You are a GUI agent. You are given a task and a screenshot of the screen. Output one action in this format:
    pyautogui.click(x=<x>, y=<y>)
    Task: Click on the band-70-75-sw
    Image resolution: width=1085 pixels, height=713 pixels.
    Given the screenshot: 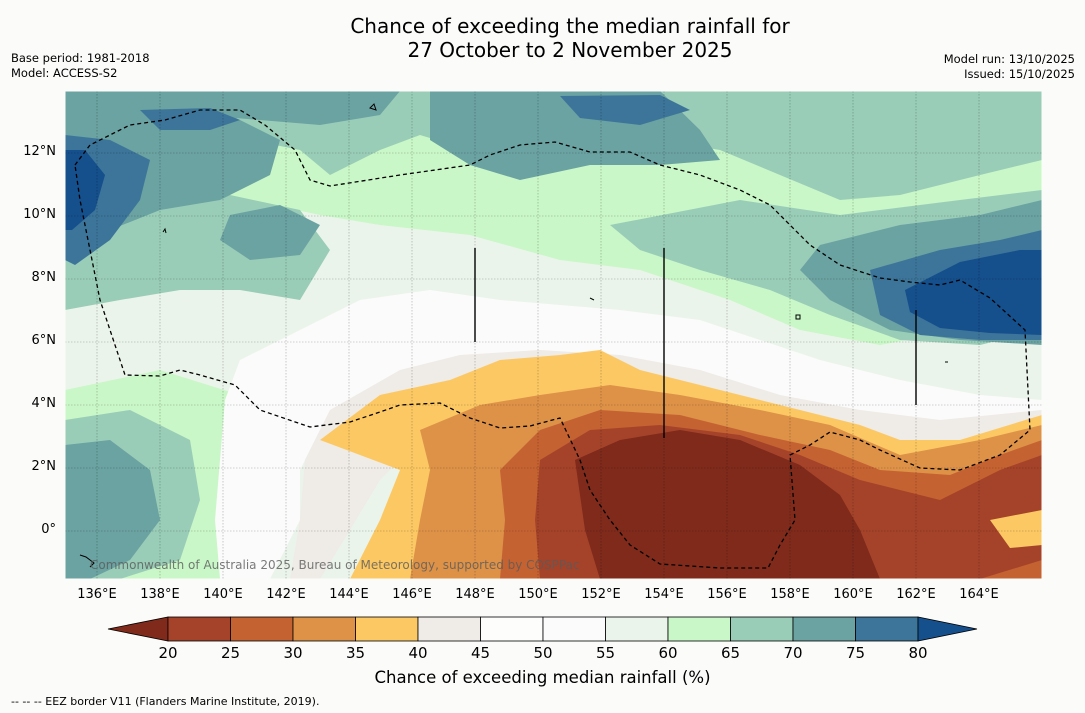 What is the action you would take?
    pyautogui.click(x=112, y=509)
    